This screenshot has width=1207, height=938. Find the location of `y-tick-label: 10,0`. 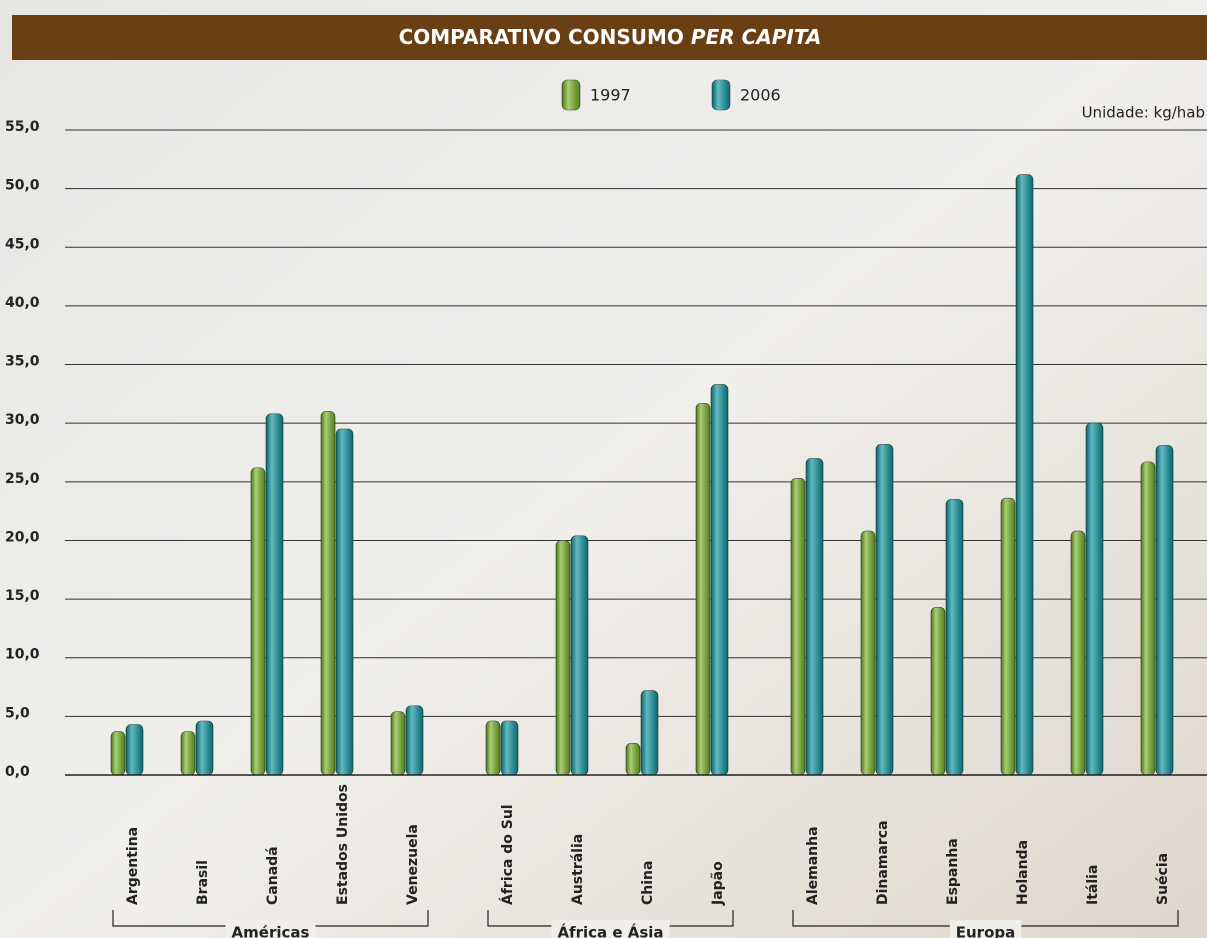

y-tick-label: 10,0 is located at coordinates (22, 655).